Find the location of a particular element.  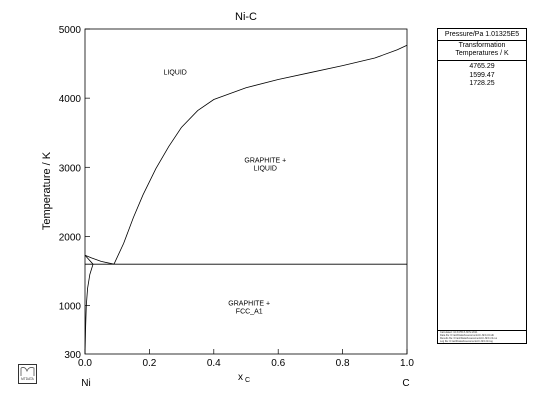

y-tick-label: 1000 is located at coordinates (70, 307).